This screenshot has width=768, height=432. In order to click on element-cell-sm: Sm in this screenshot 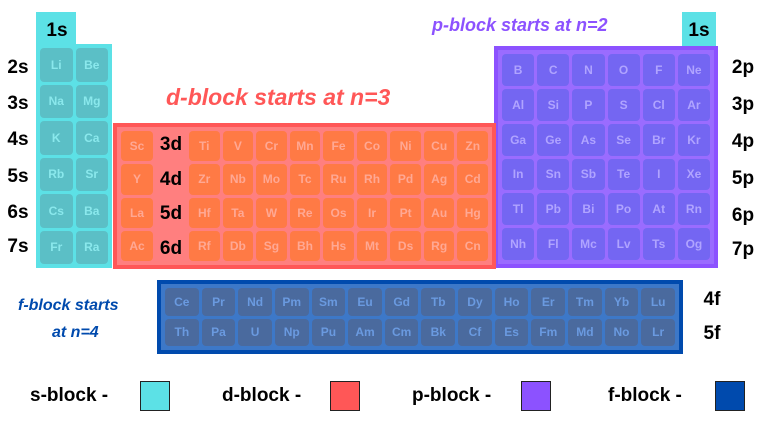, I will do `click(328, 302)`.